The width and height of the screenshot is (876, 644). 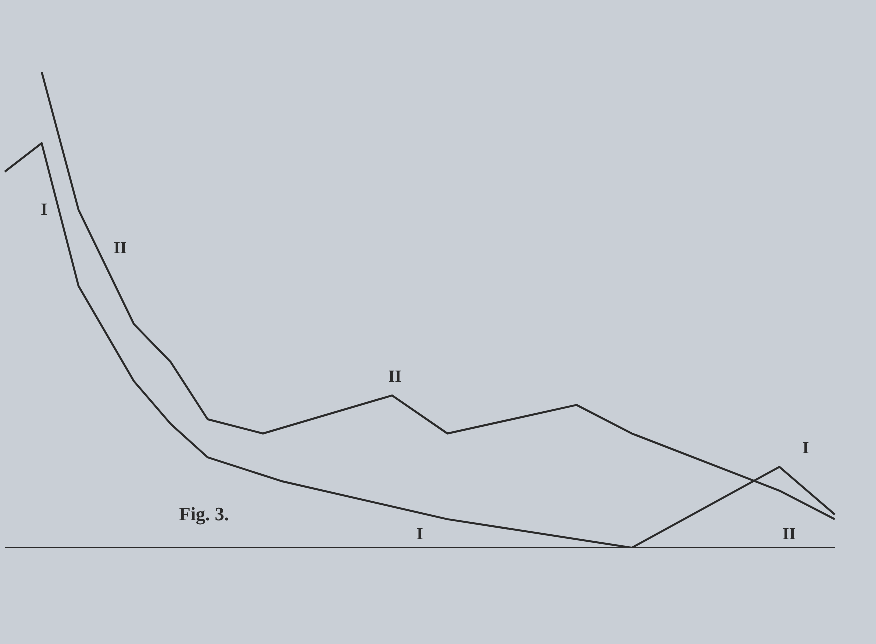 What do you see at coordinates (204, 515) in the screenshot?
I see `annotation: Fig. 3.` at bounding box center [204, 515].